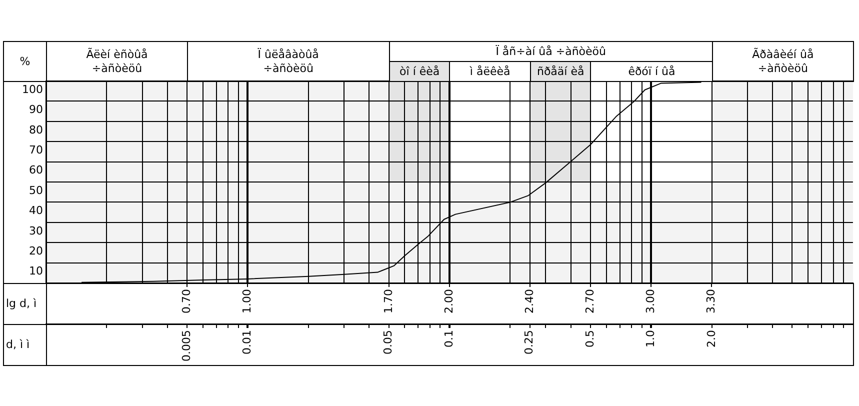  I want to click on x-tick-label: 0.005, so click(186, 346).